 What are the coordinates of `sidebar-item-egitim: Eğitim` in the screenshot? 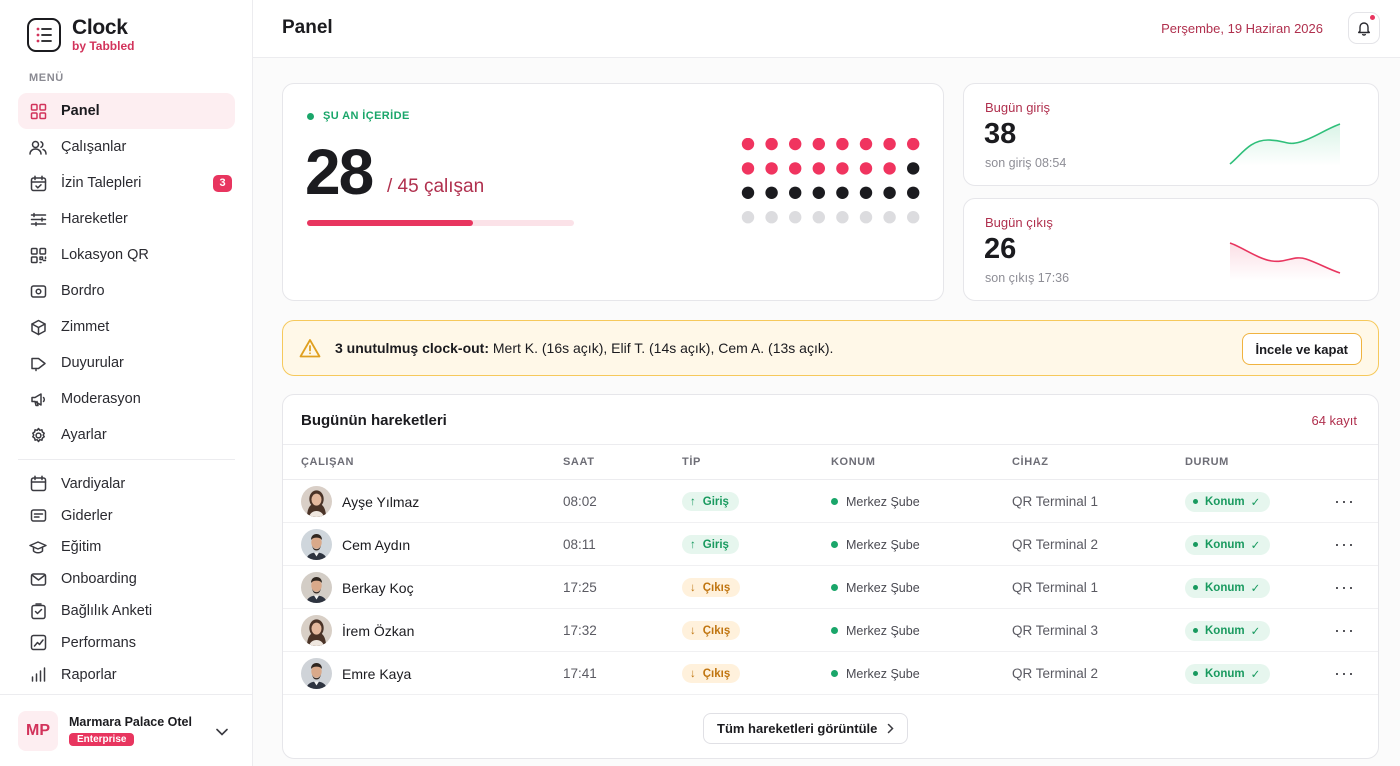 It's located at (126, 548).